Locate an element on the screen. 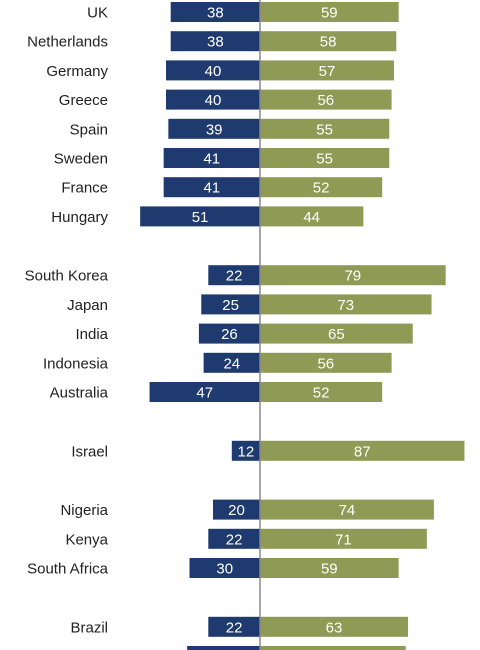  value-label-right: 74 is located at coordinates (347, 510).